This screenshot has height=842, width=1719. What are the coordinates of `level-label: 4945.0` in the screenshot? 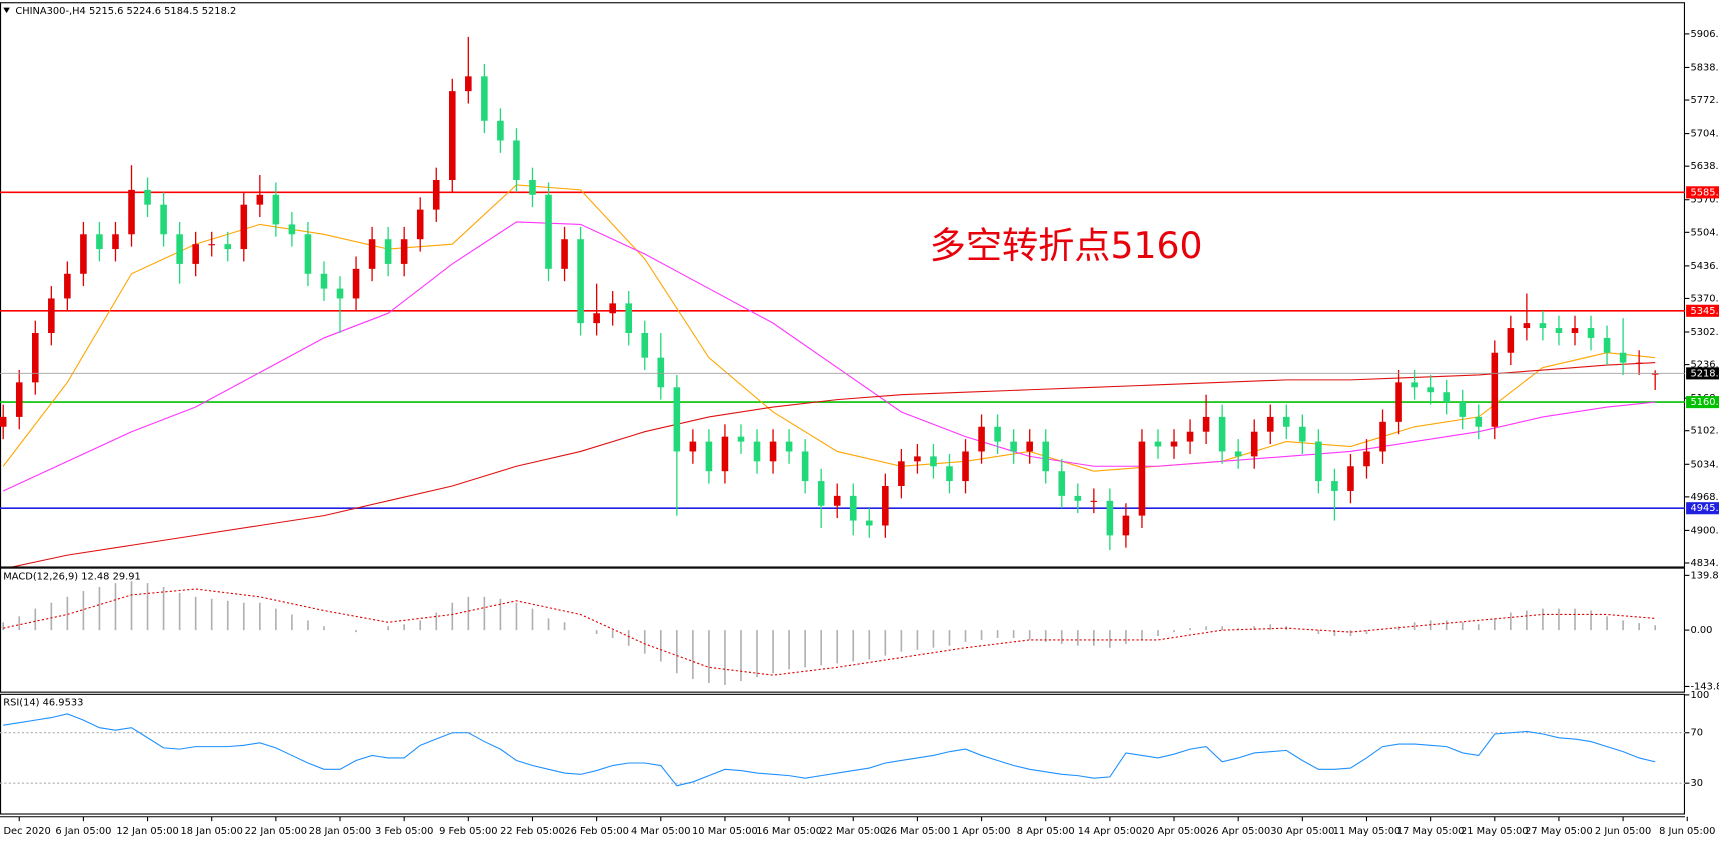 It's located at (1704, 508).